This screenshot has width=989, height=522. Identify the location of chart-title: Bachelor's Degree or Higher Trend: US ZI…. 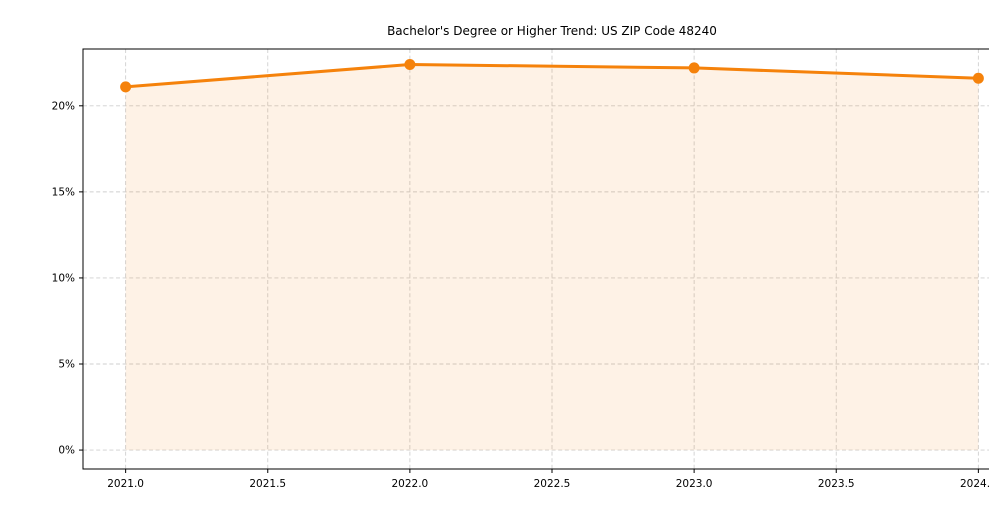
(552, 31).